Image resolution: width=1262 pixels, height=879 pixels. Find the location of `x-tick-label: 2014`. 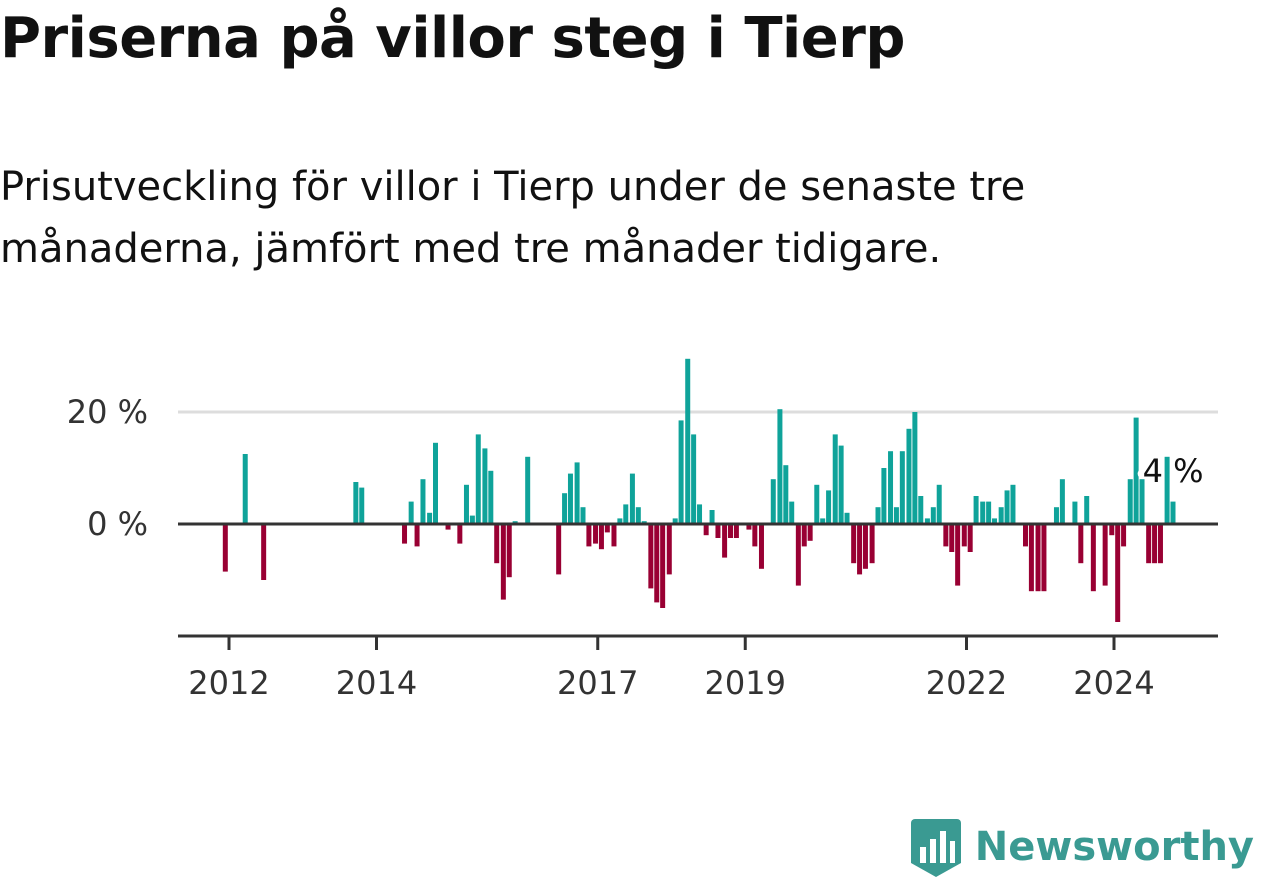

x-tick-label: 2014 is located at coordinates (376, 683).